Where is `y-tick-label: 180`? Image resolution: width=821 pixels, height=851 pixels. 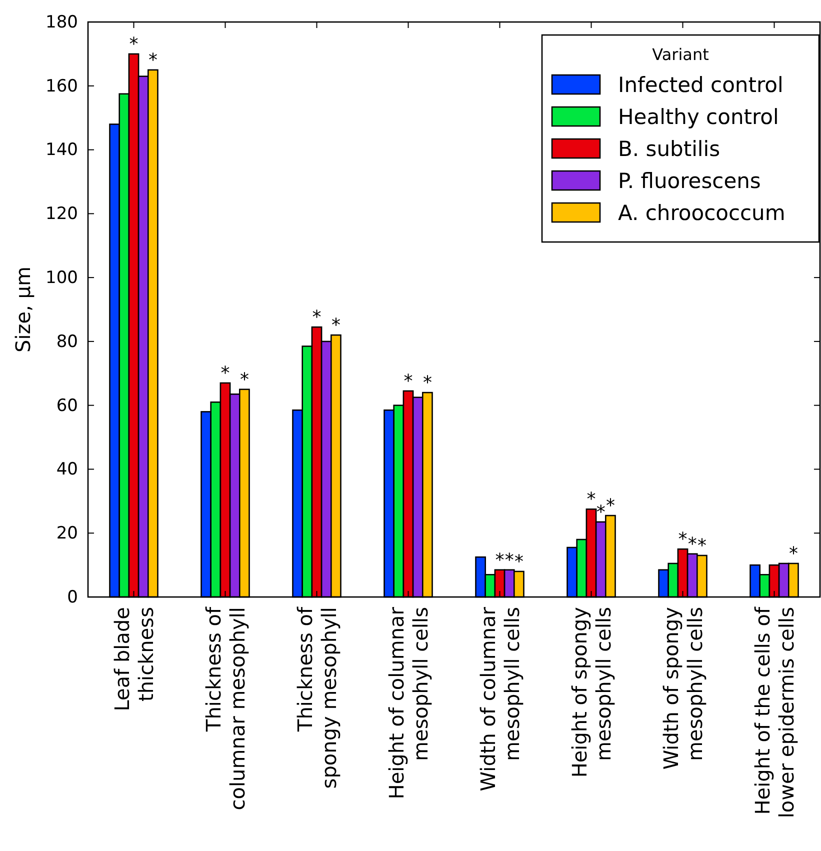
y-tick-label: 180 is located at coordinates (62, 22).